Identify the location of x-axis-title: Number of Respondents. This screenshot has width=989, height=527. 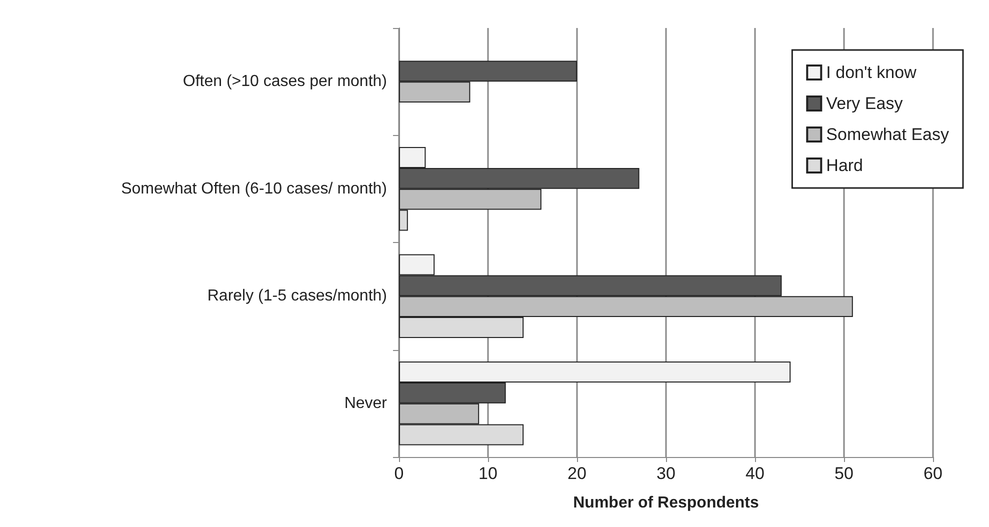
(666, 503).